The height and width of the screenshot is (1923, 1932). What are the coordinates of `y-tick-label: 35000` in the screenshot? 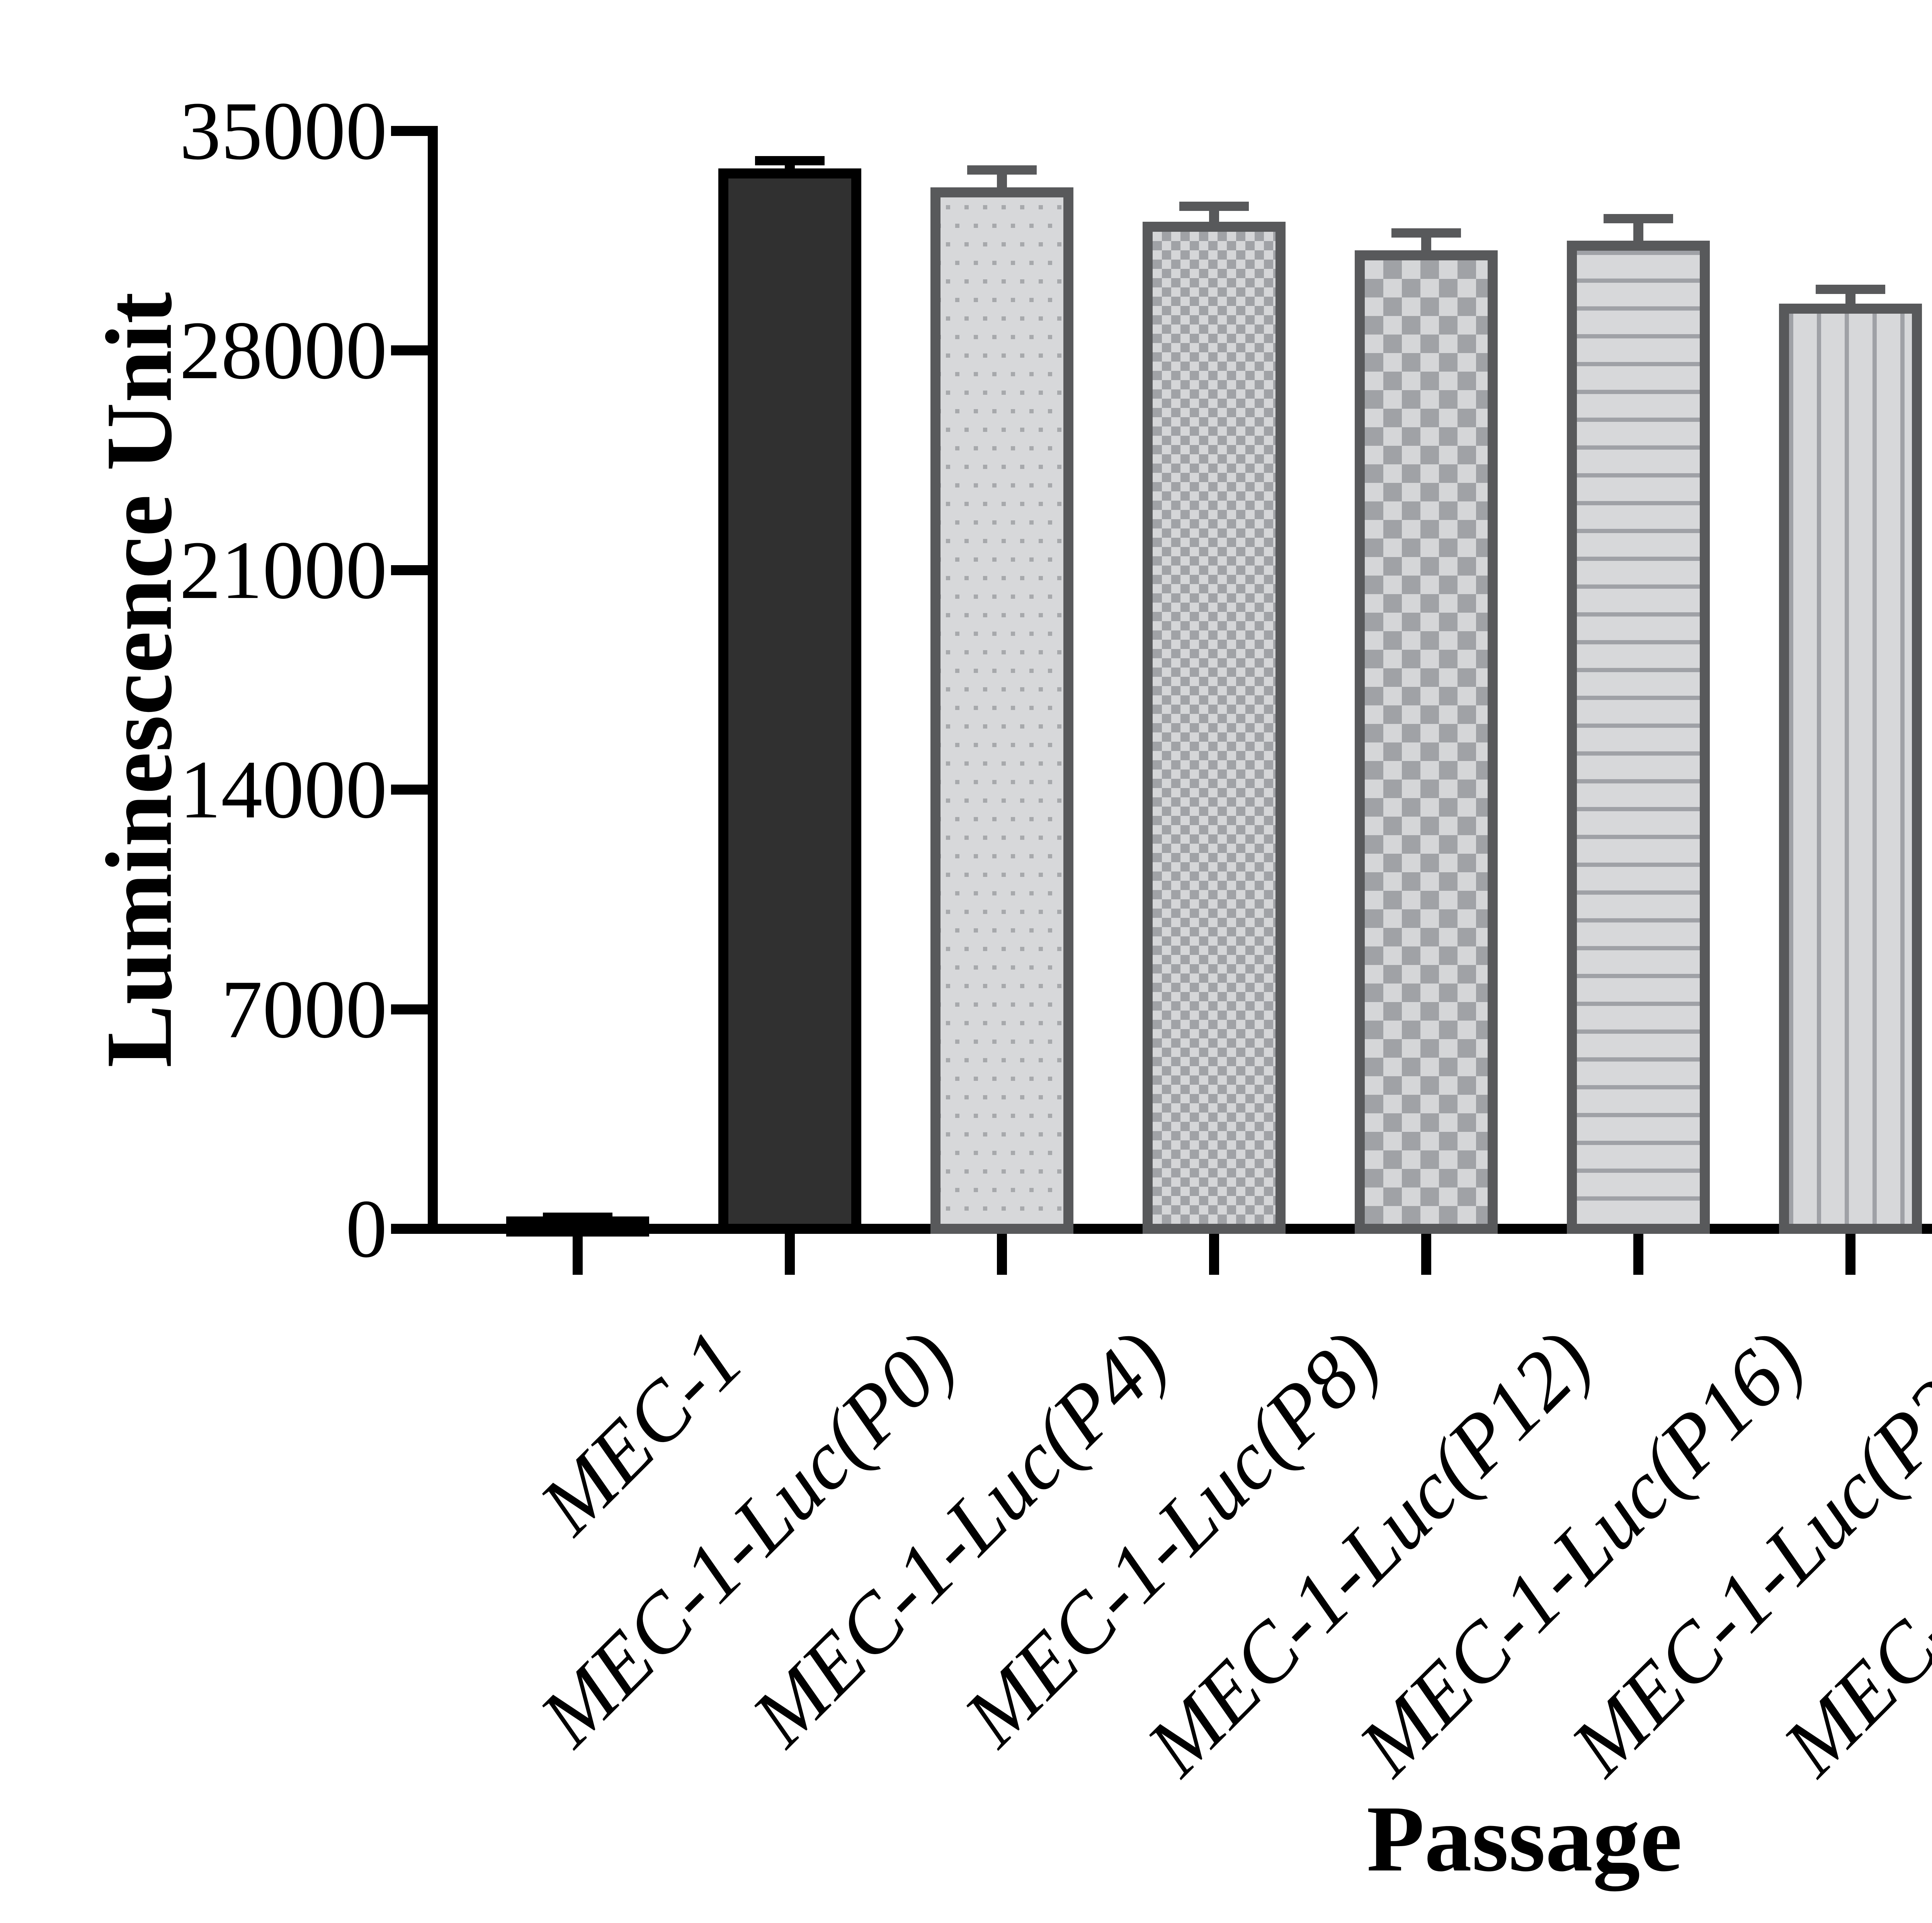 It's located at (284, 131).